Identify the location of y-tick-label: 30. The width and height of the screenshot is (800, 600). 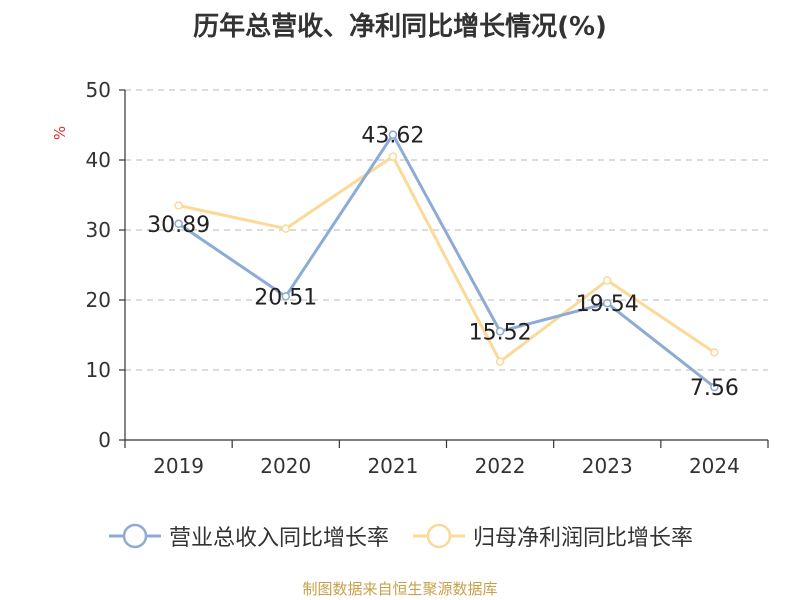
(98, 230).